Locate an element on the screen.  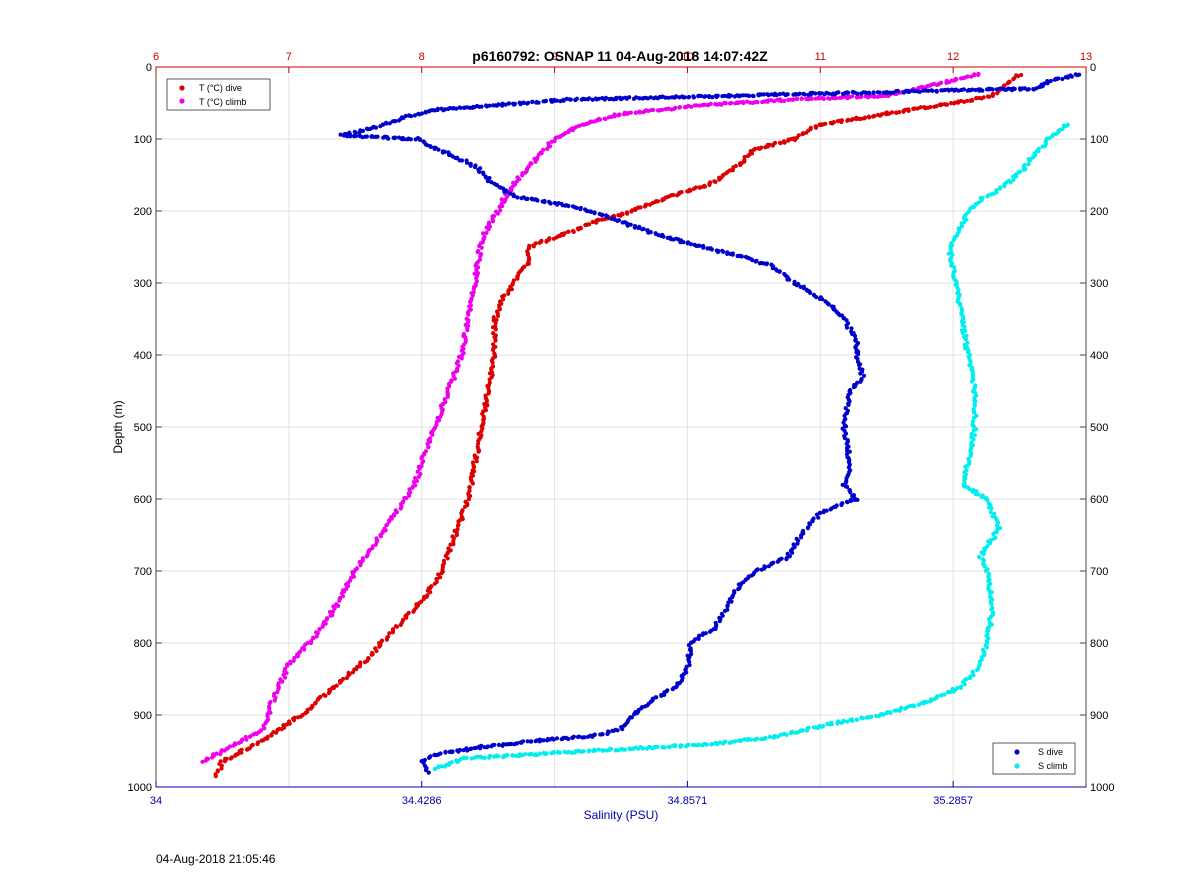
y-tick-label-right: 0 is located at coordinates (1093, 68).